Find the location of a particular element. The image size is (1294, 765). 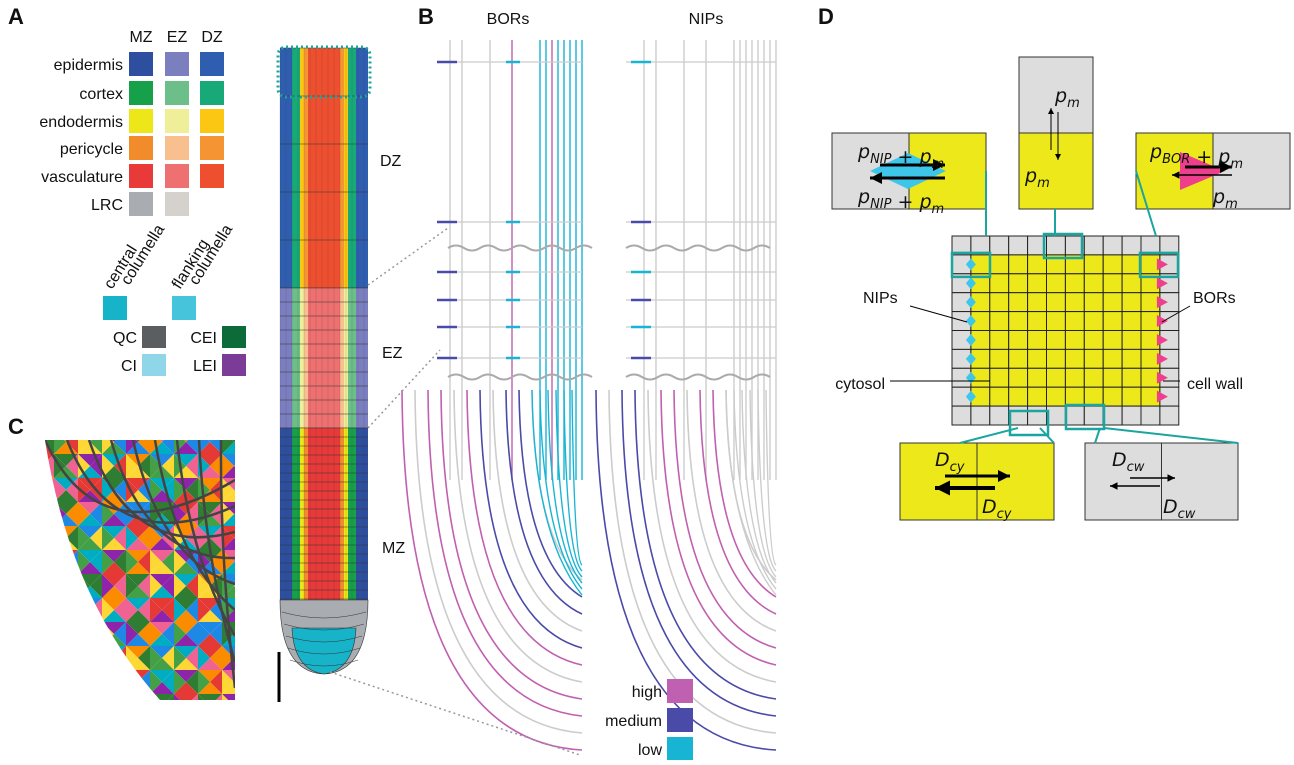

break is located at coordinates (520, 248).